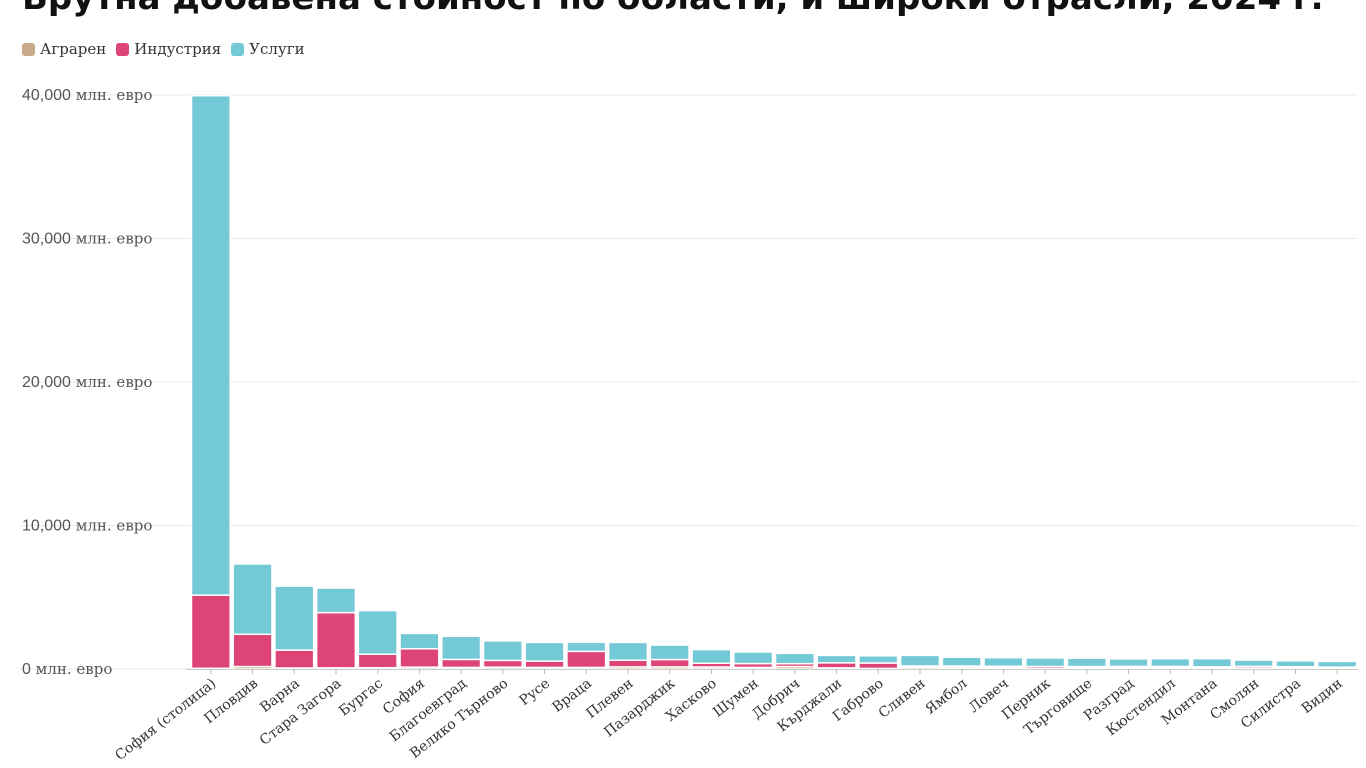 The width and height of the screenshot is (1366, 768). Describe the element at coordinates (87, 526) in the screenshot. I see `y-tick-label: 10,000 млн. евро` at that location.